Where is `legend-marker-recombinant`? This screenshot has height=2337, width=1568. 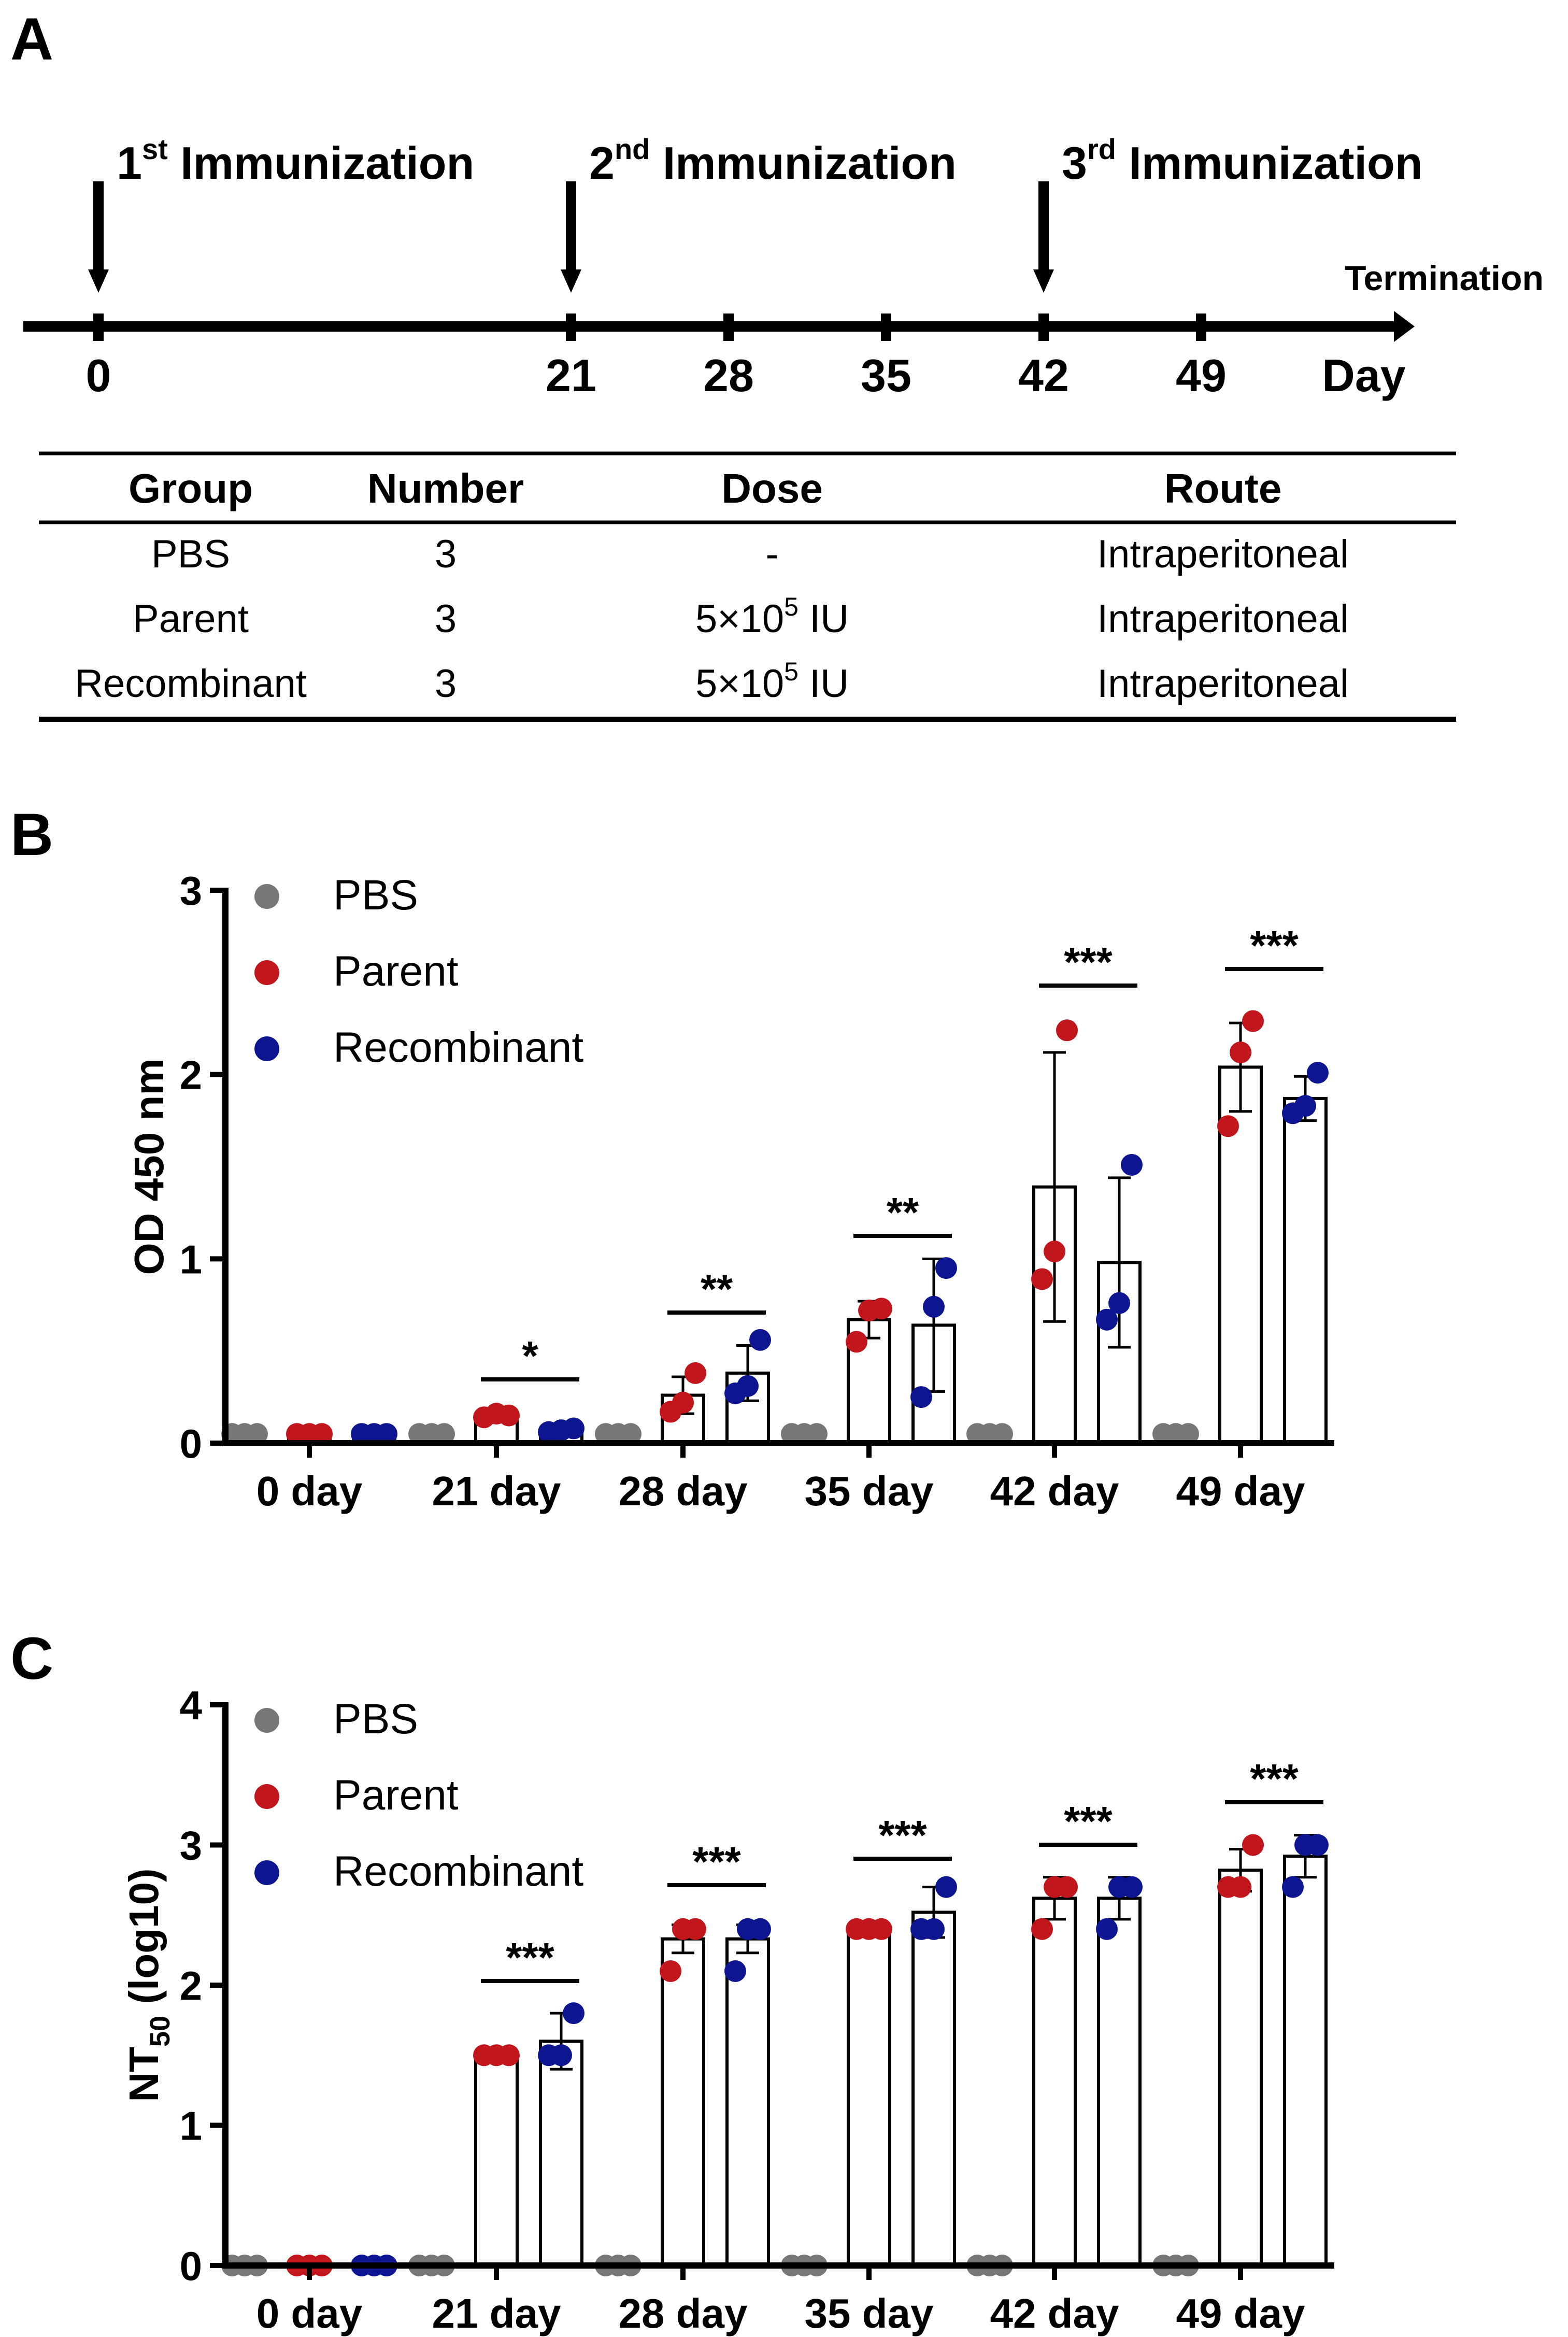
legend-marker-recombinant is located at coordinates (266, 1872).